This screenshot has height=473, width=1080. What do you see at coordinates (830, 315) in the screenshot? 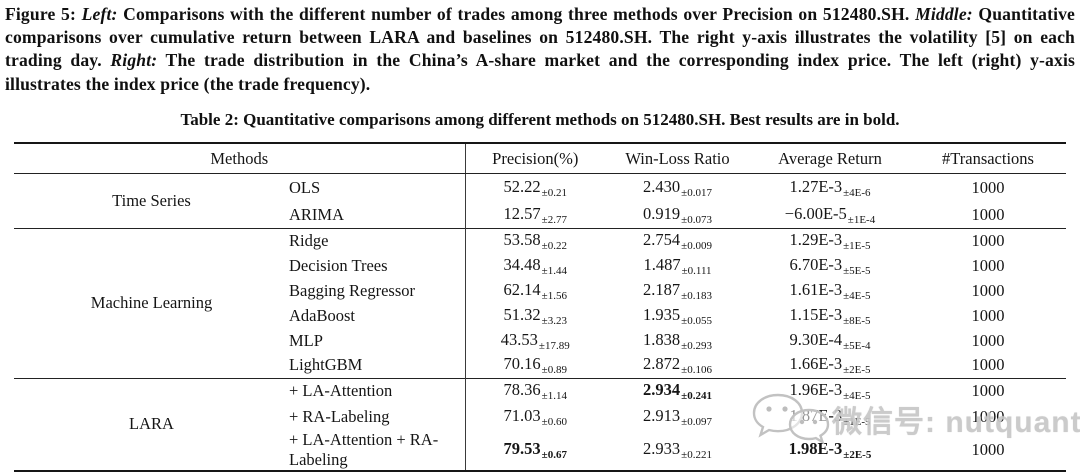
I see `avg-return-value: 1.15E-3±8E-5` at bounding box center [830, 315].